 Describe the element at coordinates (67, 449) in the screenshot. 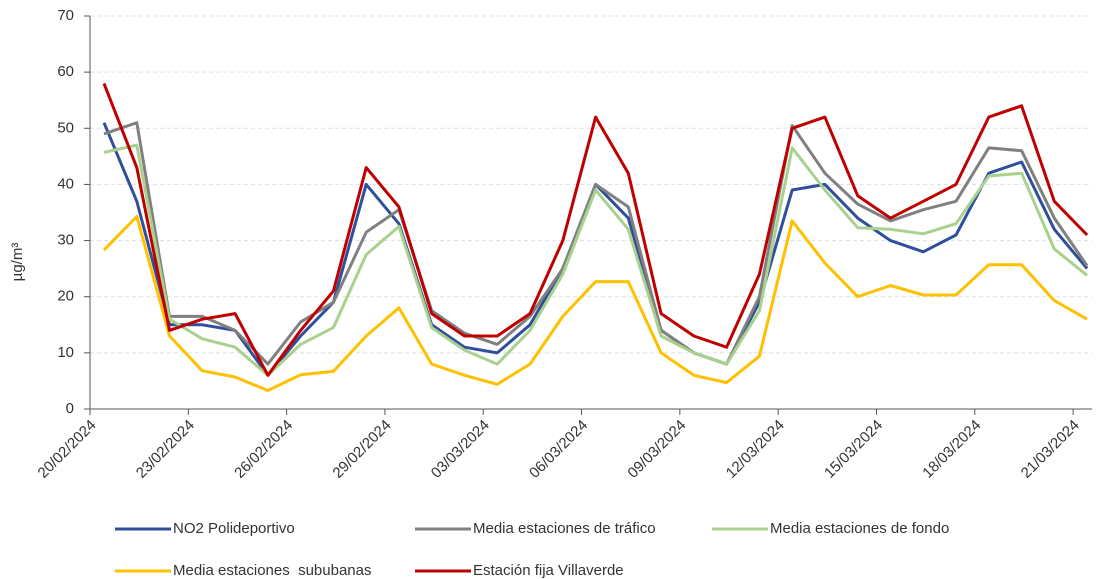

I see `x-tick-label: 20/02/2024` at that location.